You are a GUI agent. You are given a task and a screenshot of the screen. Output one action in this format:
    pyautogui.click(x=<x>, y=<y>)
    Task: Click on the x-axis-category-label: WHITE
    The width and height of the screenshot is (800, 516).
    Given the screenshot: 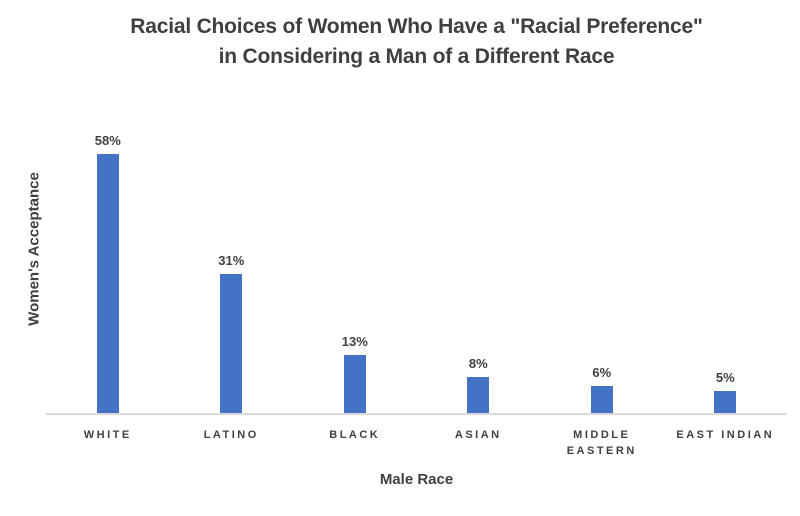 What is the action you would take?
    pyautogui.click(x=107, y=435)
    